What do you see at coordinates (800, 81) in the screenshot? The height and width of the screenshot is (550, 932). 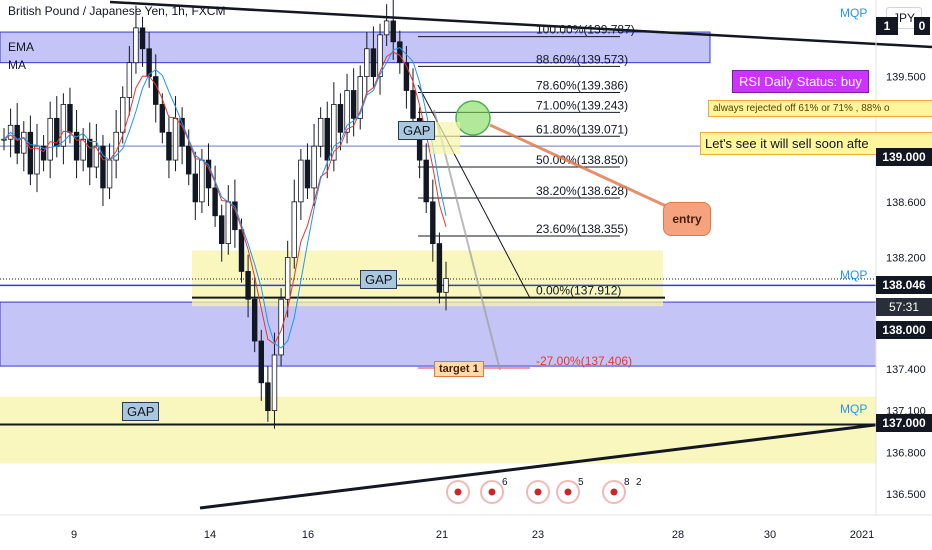 I see `rsi-status-badge: RSI Daily Status: buy` at bounding box center [800, 81].